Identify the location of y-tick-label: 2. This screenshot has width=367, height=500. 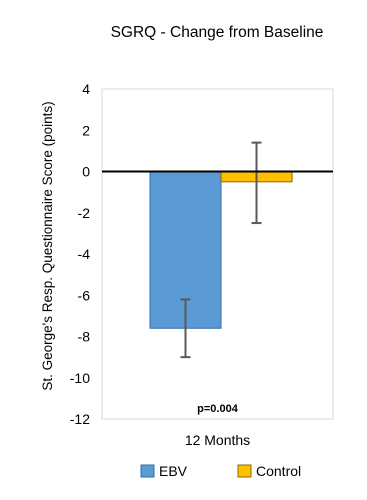
(86, 130).